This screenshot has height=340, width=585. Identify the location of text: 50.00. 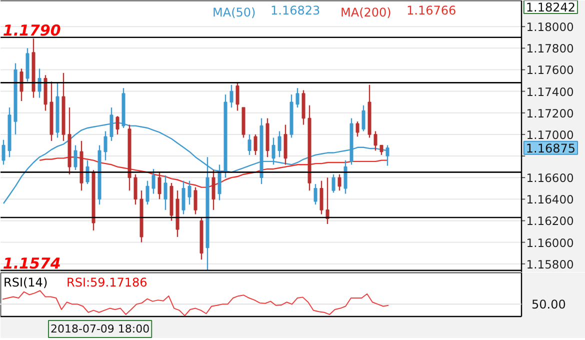
(549, 305).